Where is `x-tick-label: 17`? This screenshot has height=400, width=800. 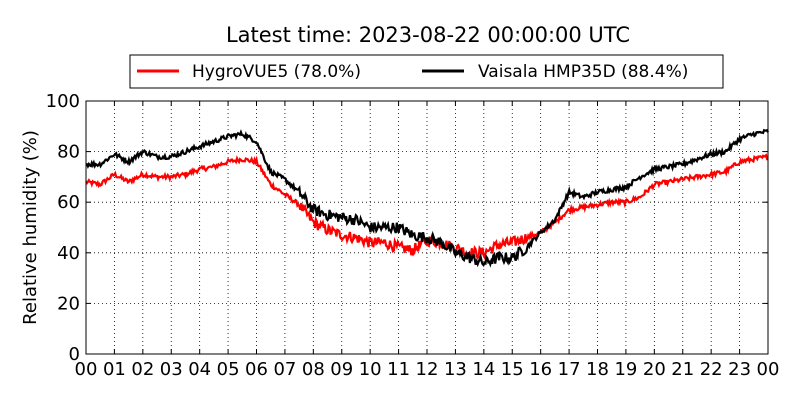 x-tick-label: 17 is located at coordinates (569, 369).